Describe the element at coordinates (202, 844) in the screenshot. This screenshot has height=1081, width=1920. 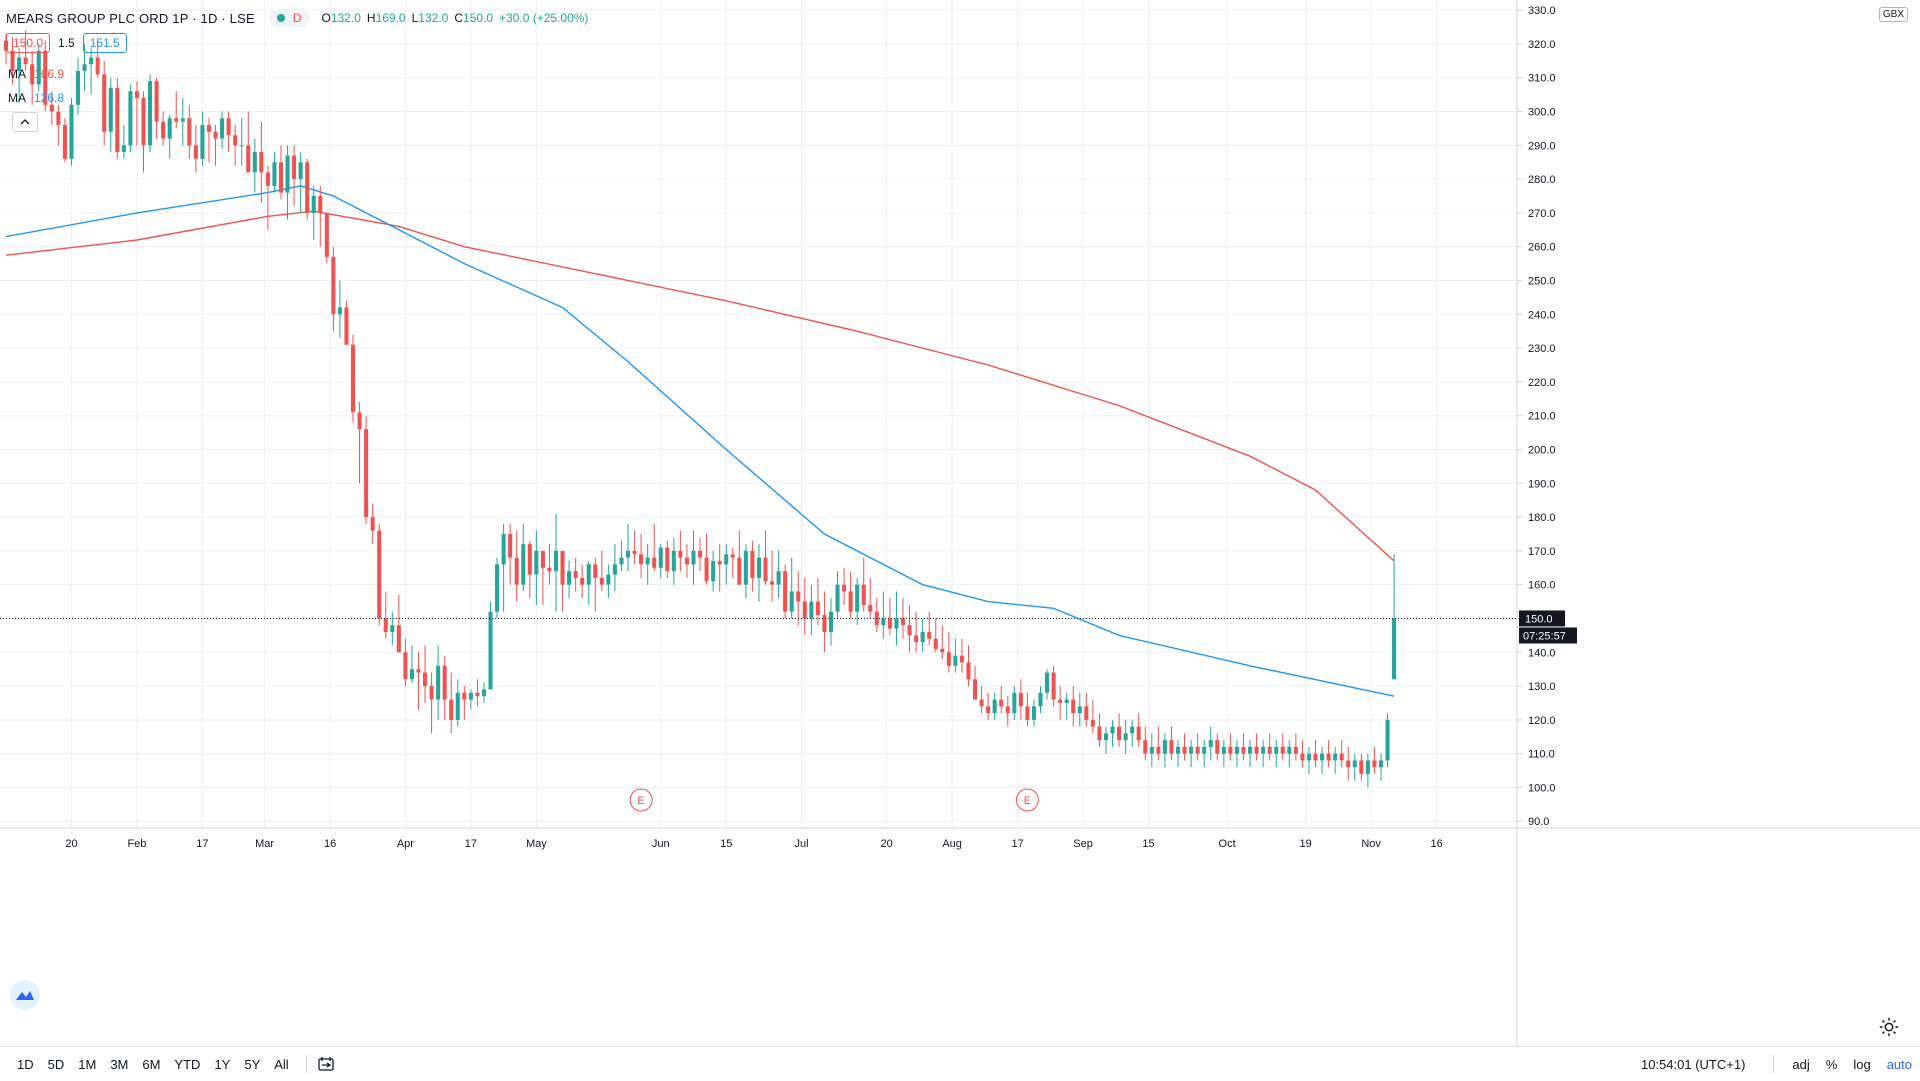
I see `time-tick-label: 17` at that location.